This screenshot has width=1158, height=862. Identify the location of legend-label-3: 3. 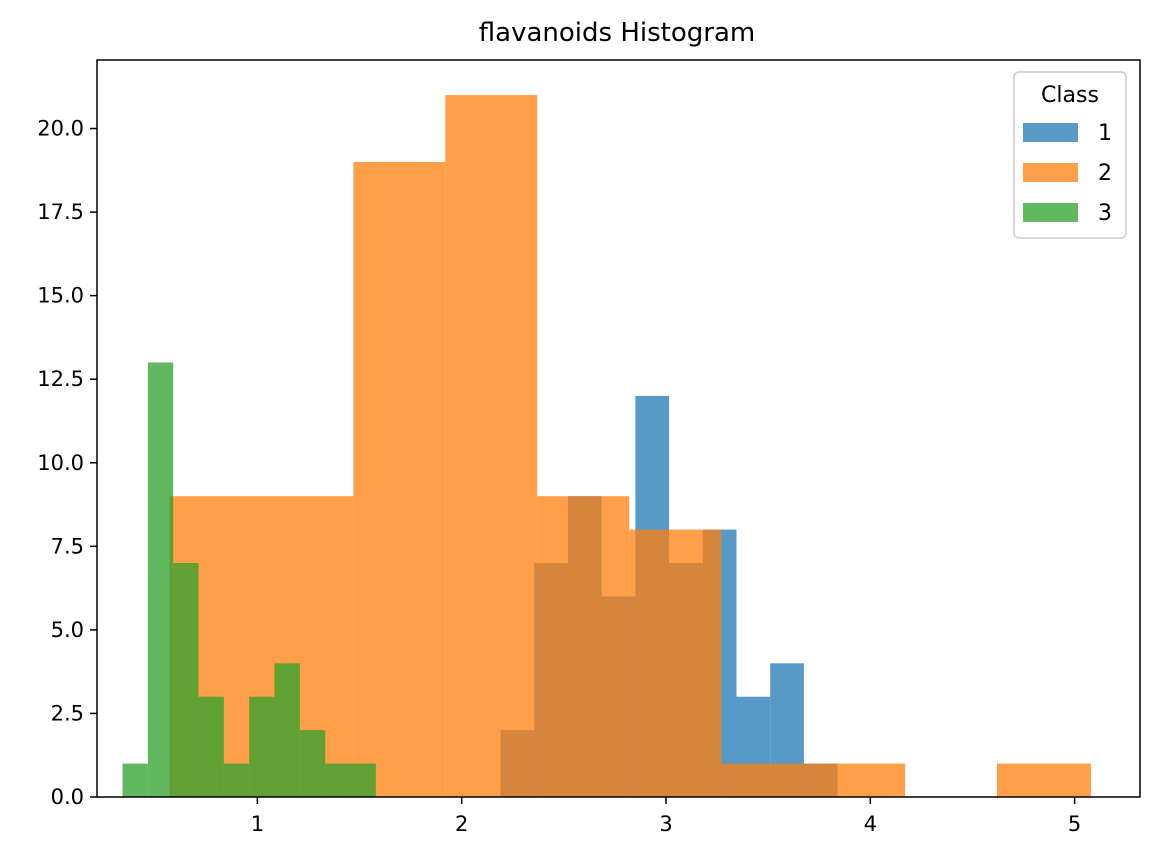
(1105, 213).